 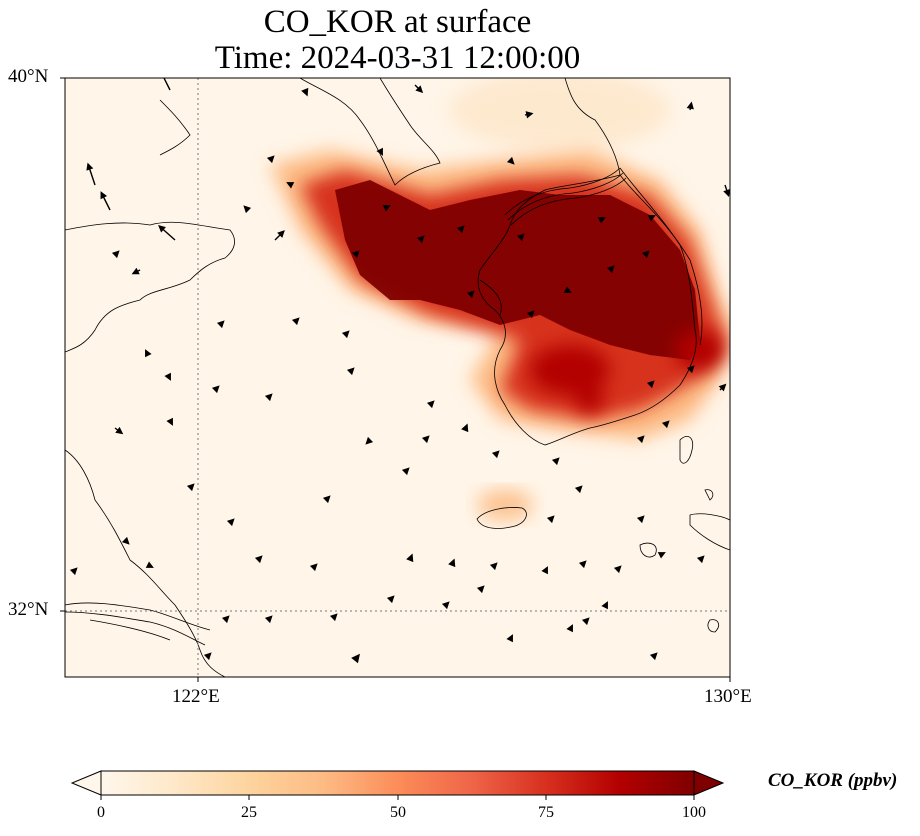 I want to click on lon-label-130e: 130°E, so click(x=728, y=696).